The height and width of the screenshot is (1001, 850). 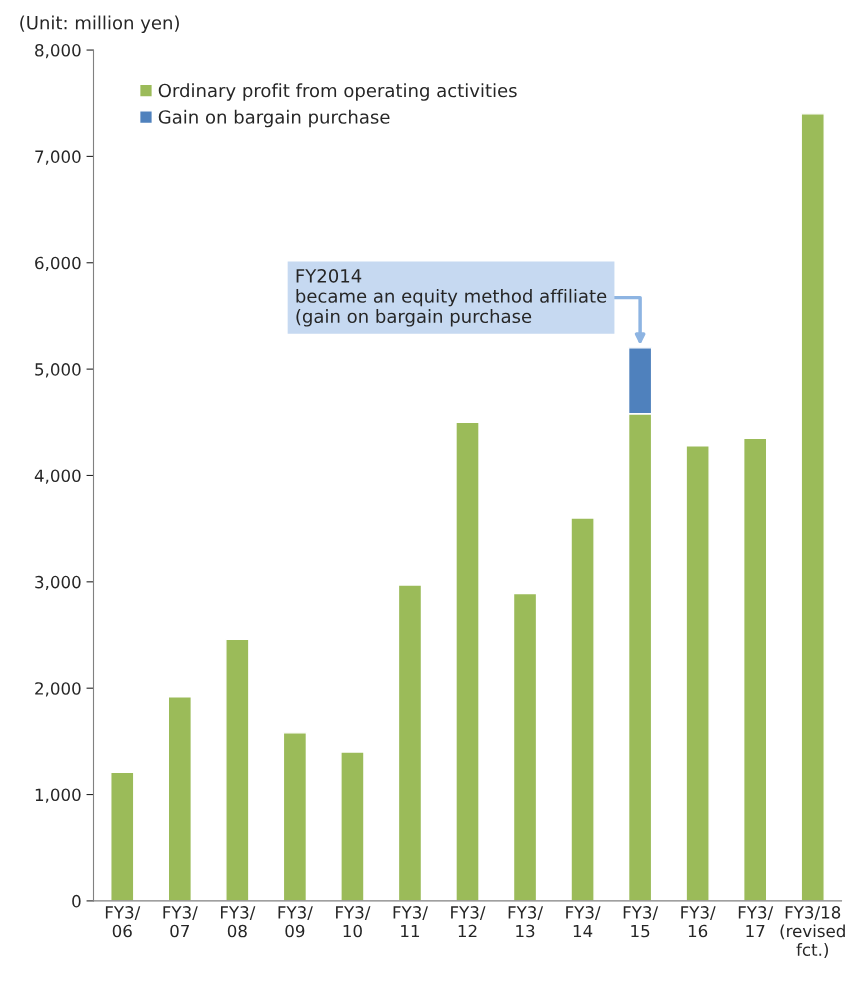 I want to click on annotation: FY2014 became an equity method affiliate (gain on bargain purchase, so click(x=451, y=297).